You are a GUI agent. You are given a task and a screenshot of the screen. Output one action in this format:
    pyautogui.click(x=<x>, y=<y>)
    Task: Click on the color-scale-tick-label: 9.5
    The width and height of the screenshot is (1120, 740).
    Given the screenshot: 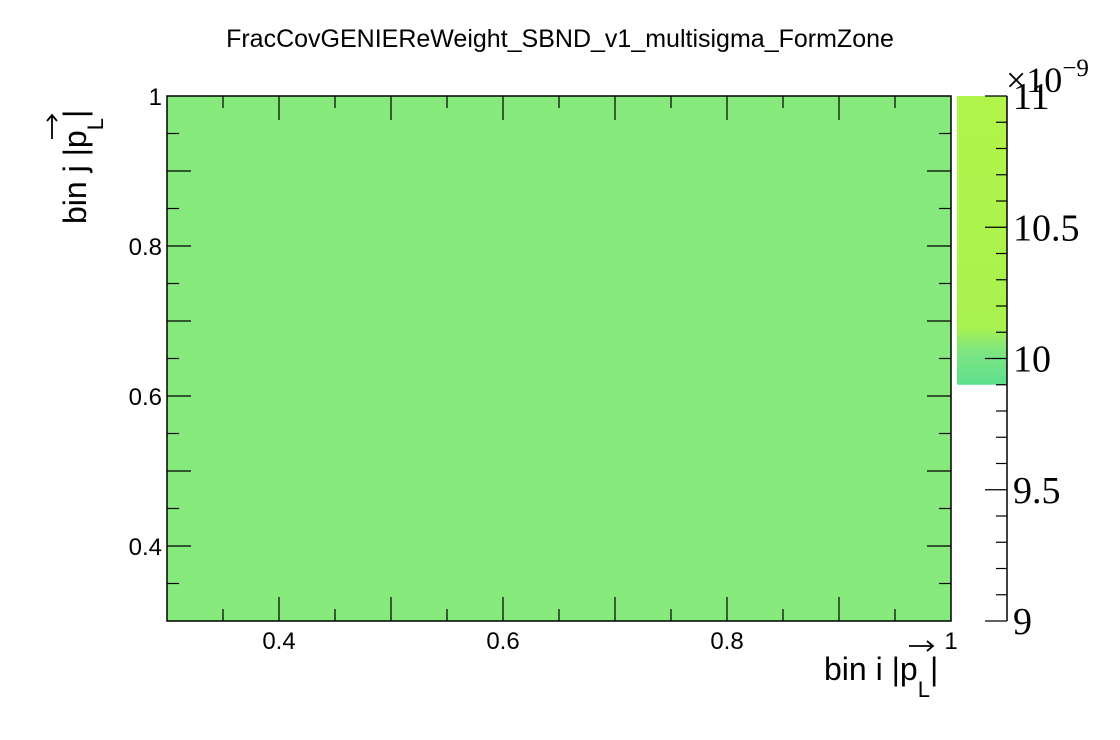 What is the action you would take?
    pyautogui.click(x=1037, y=491)
    